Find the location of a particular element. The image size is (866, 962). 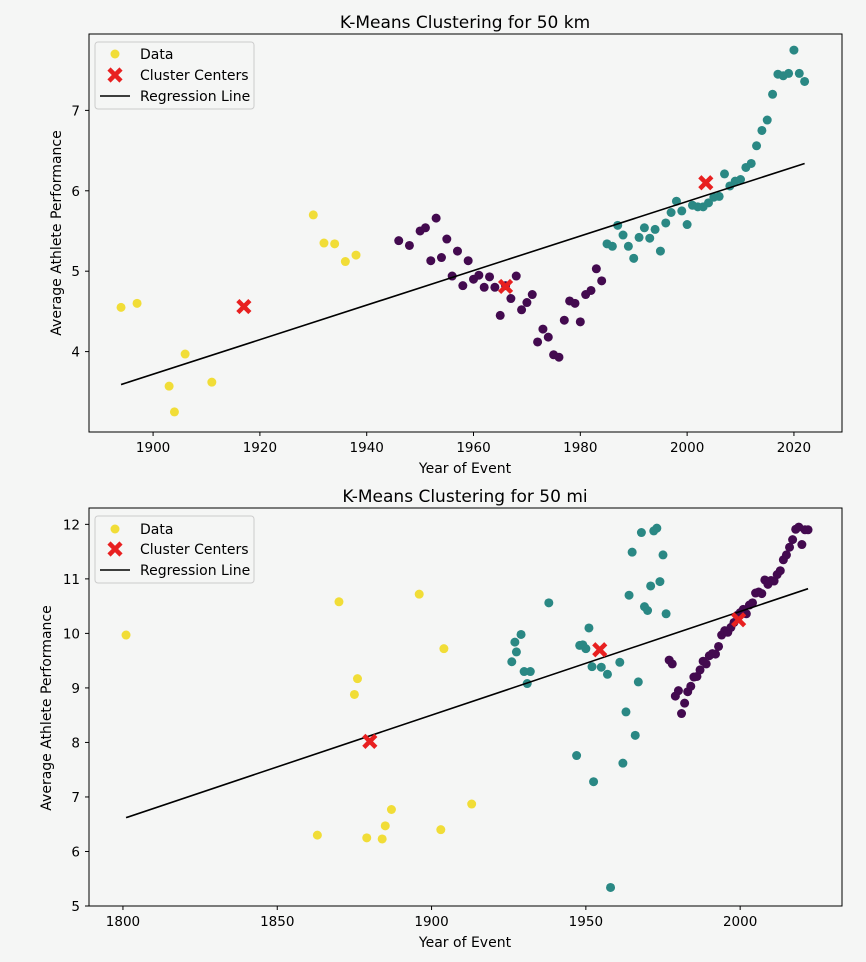

chart-50km-ytick-label: 6 is located at coordinates (75, 192).